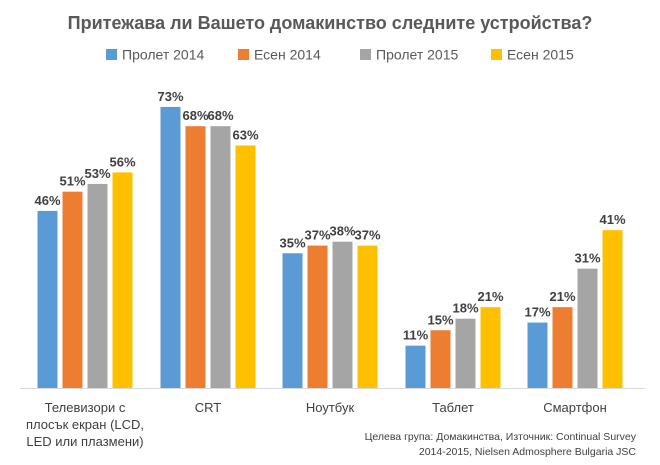 The image size is (660, 465). What do you see at coordinates (72, 181) in the screenshot?
I see `data-label-1-2: 51%` at bounding box center [72, 181].